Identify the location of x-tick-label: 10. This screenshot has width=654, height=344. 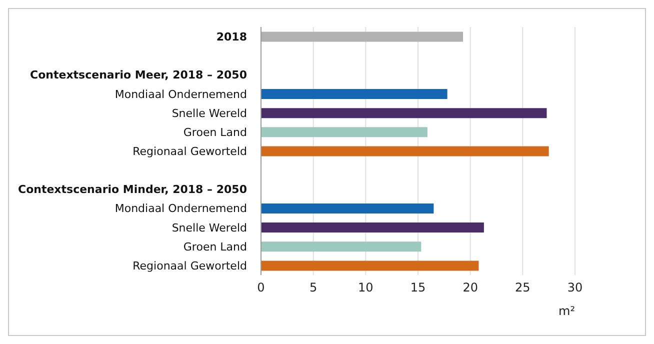
(366, 287).